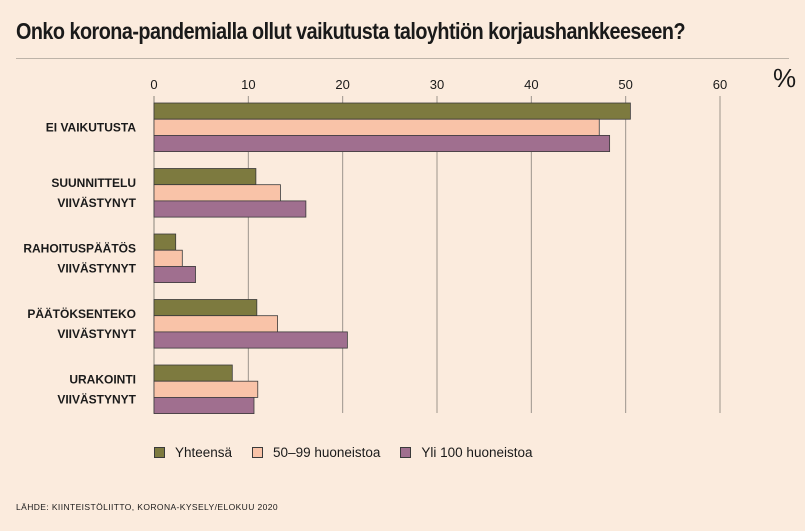 This screenshot has height=531, width=805. Describe the element at coordinates (342, 84) in the screenshot. I see `tick-label: 20` at that location.